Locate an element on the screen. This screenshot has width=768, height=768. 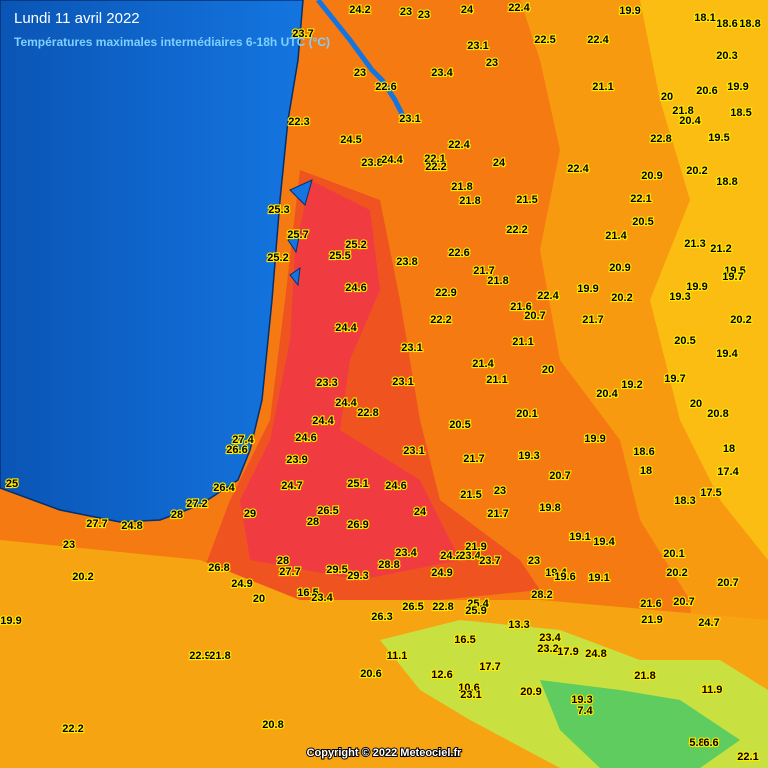
temperature-label: 23.4 is located at coordinates (322, 598).